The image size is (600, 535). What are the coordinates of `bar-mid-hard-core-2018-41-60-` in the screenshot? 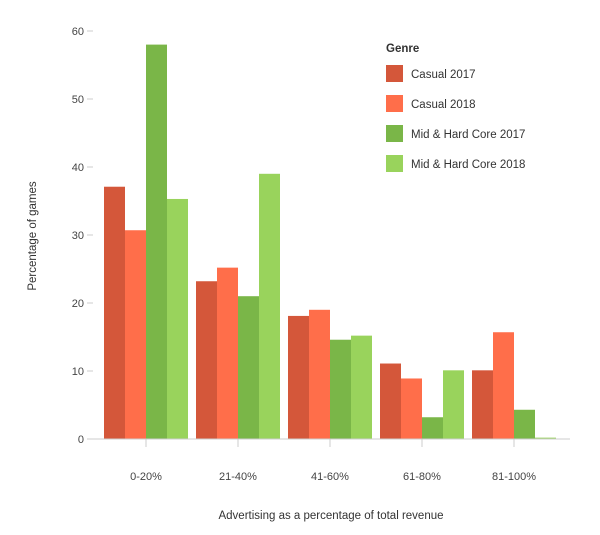 It's located at (361, 387).